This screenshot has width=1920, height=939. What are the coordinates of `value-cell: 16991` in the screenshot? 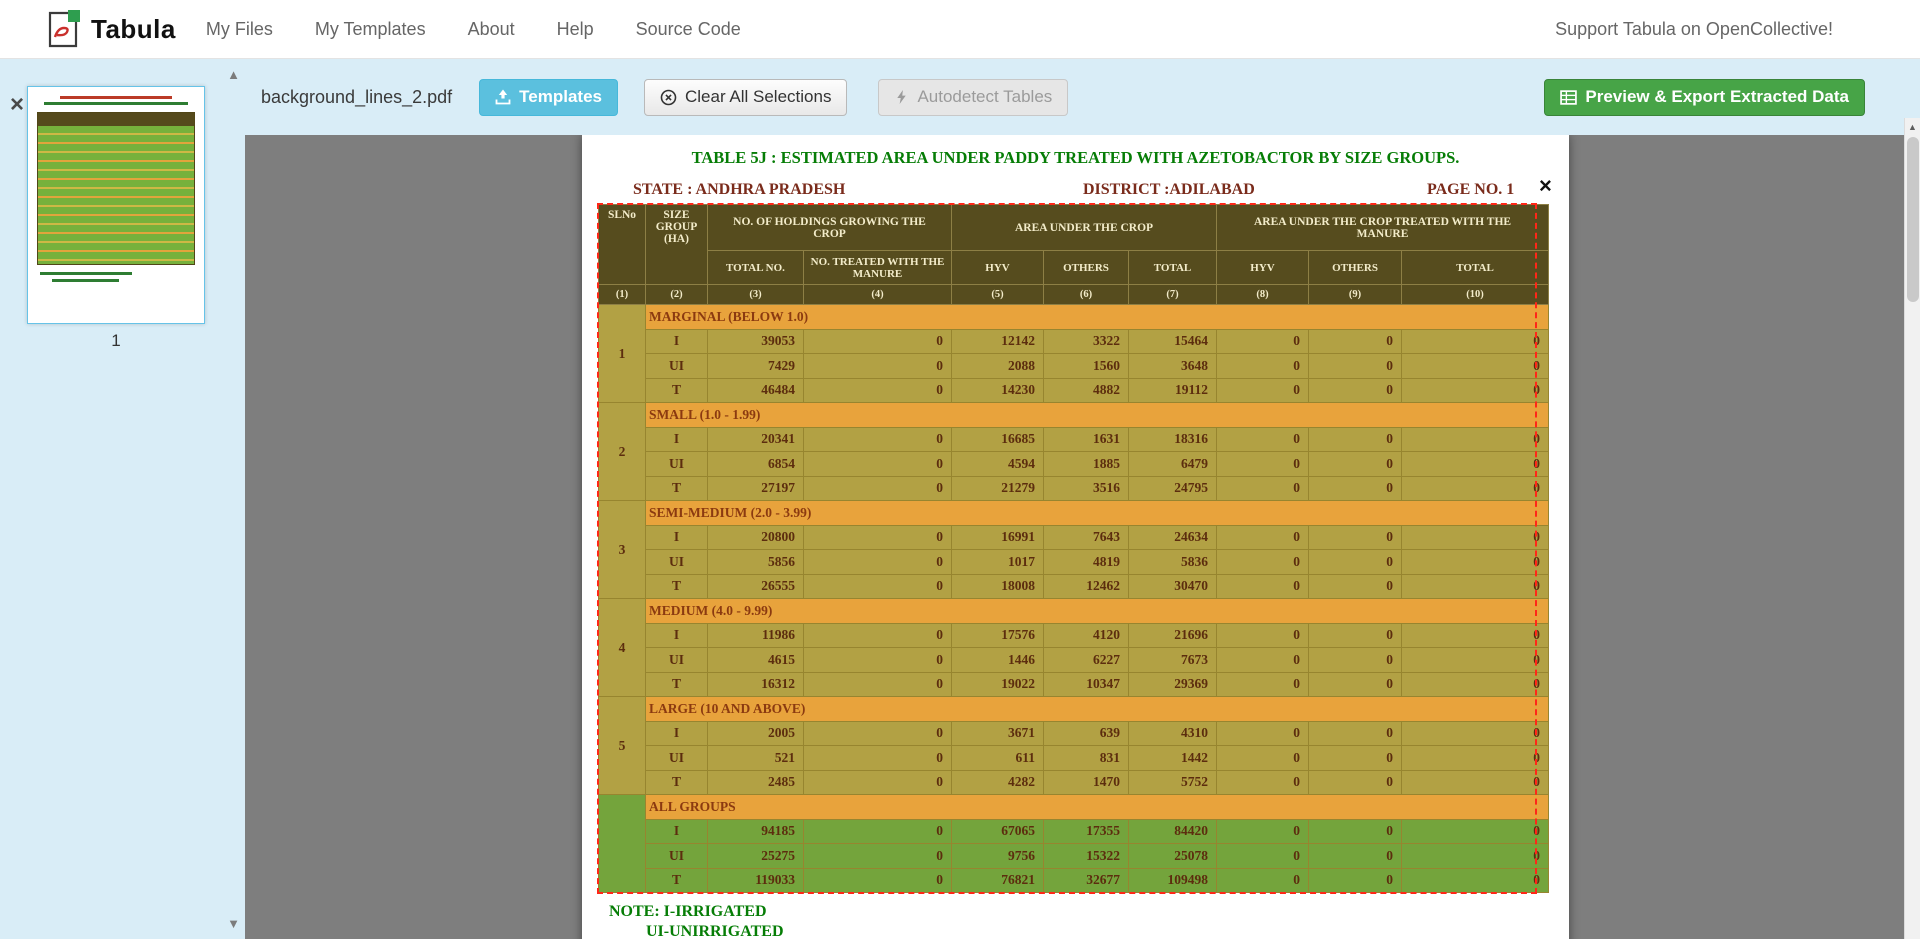 It's located at (998, 537).